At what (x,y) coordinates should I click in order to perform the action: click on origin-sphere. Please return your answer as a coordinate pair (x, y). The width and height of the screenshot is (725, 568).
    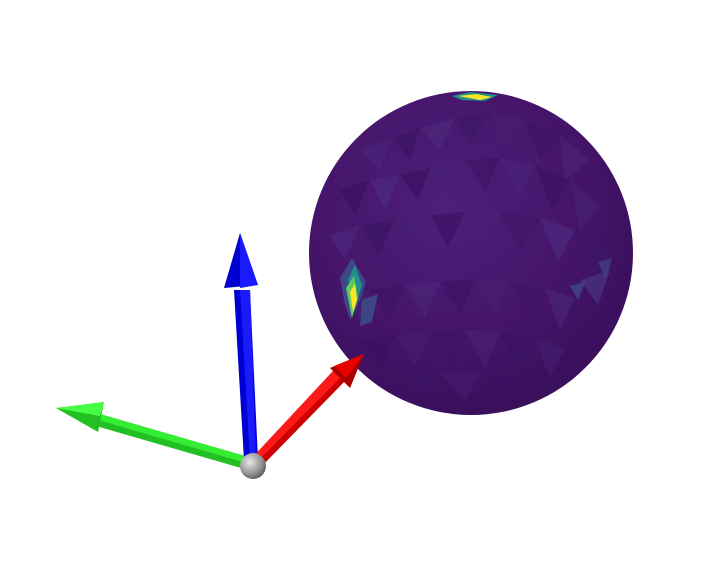
    Looking at the image, I should click on (253, 466).